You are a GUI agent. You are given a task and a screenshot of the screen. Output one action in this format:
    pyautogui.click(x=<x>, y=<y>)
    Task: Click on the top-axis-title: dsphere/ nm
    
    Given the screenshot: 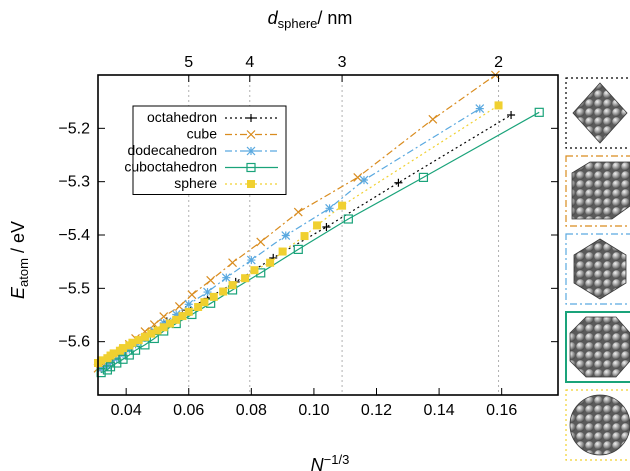 What is the action you would take?
    pyautogui.click(x=310, y=19)
    